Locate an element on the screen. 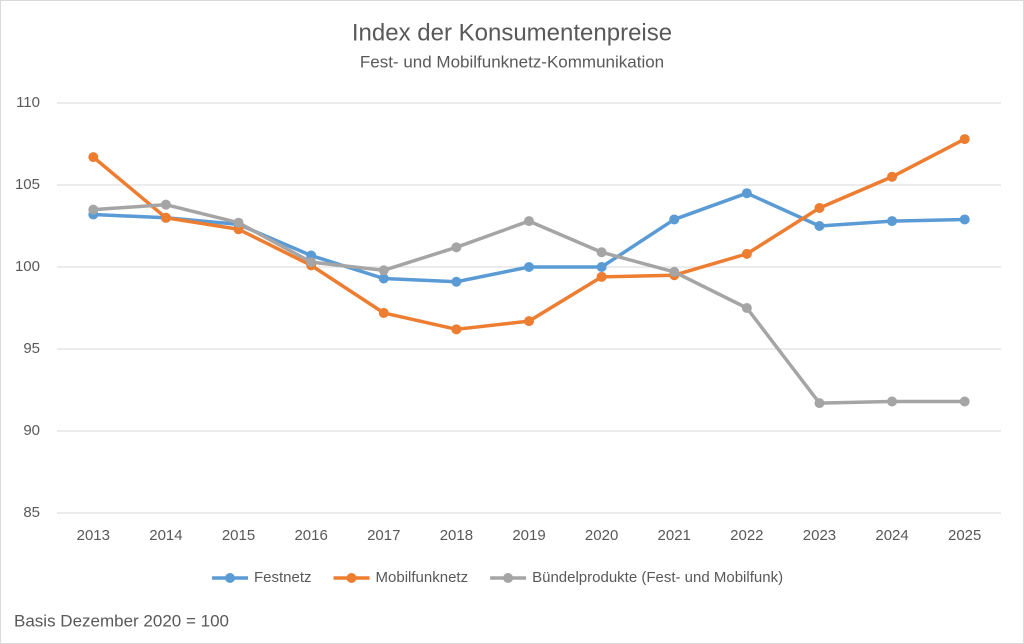 The image size is (1024, 644). y-tick-label: 95 is located at coordinates (31, 348).